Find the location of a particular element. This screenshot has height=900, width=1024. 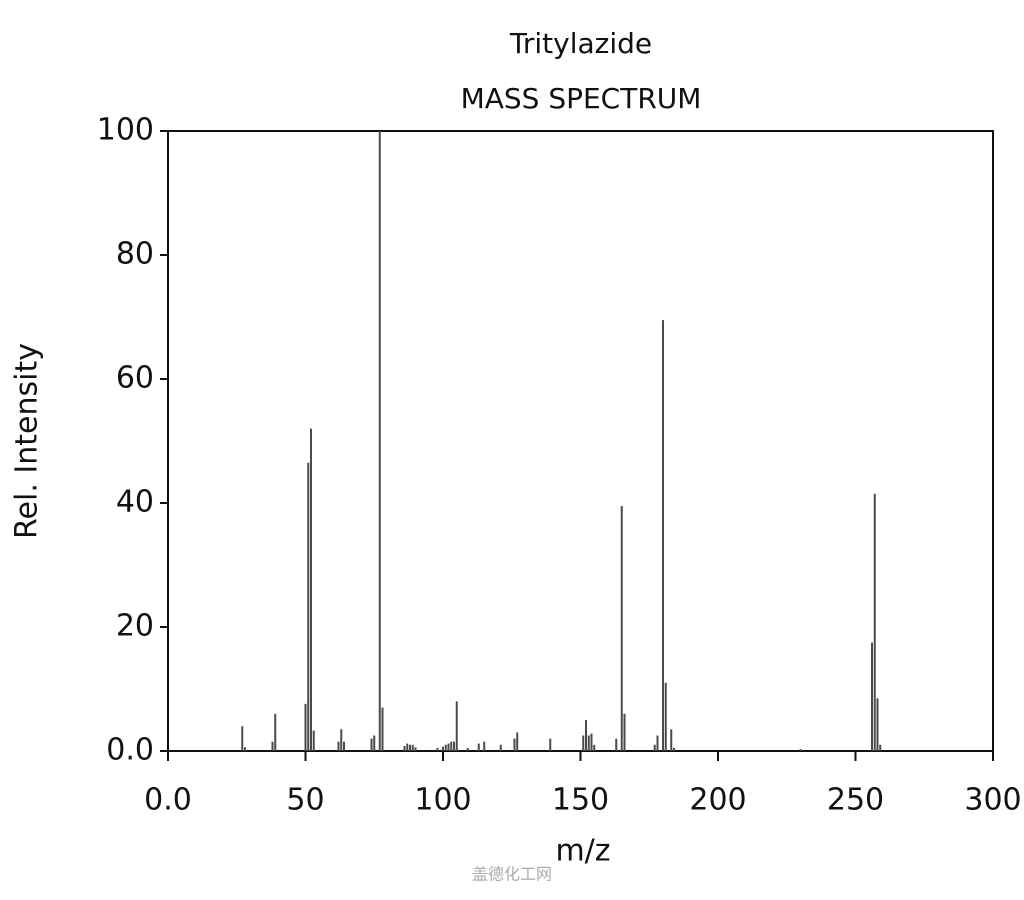

chart-subtitle: MASS SPECTRUM is located at coordinates (581, 98).